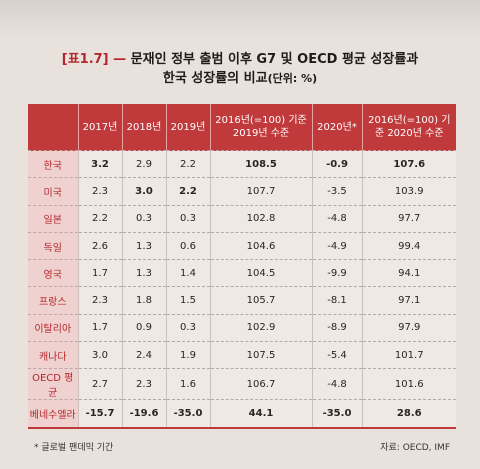 The image size is (480, 469). I want to click on row-label: 프랑스, so click(53, 300).